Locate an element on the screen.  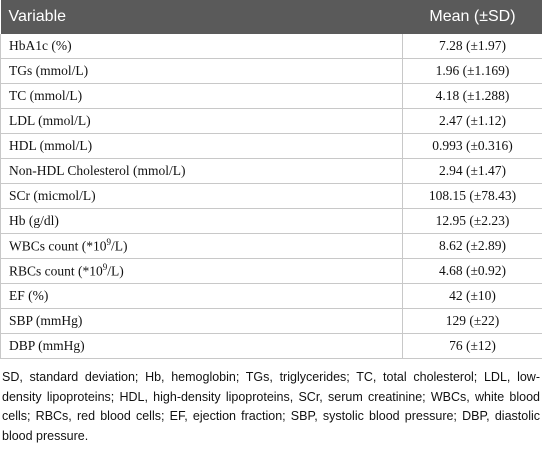
value-cell: 4.68 (±0.92) is located at coordinates (472, 271).